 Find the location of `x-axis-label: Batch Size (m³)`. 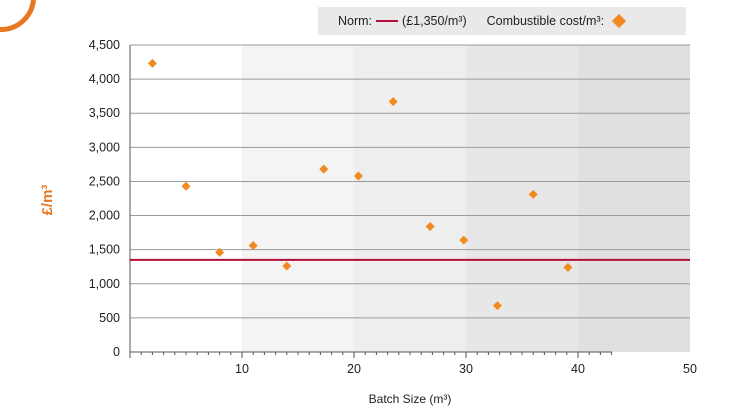

x-axis-label: Batch Size (m³) is located at coordinates (410, 399).